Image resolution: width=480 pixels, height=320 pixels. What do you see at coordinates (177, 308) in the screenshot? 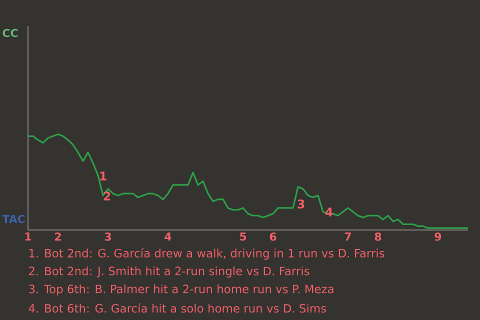
I see `text: 4. Bot 6th: G. García hit a solo home run vs D. Sims` at bounding box center [177, 308].